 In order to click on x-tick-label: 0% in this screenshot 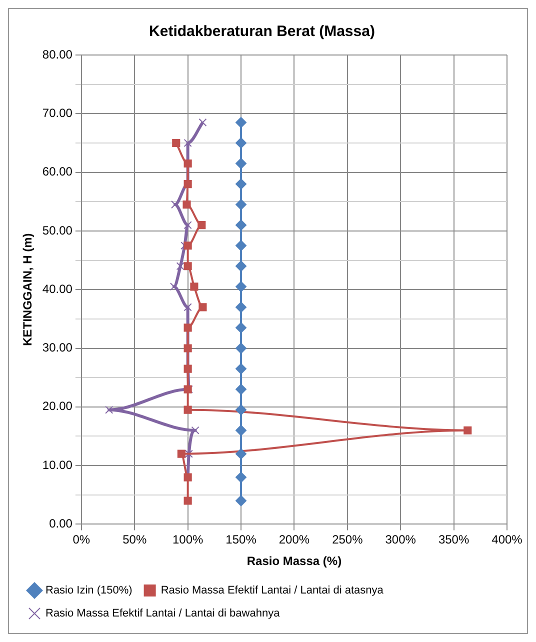, I will do `click(81, 539)`.